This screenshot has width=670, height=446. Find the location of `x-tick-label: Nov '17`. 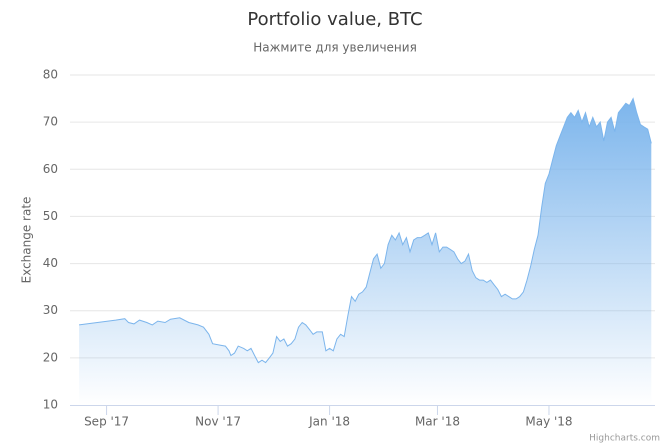

x-tick-label: Nov '17 is located at coordinates (218, 422).